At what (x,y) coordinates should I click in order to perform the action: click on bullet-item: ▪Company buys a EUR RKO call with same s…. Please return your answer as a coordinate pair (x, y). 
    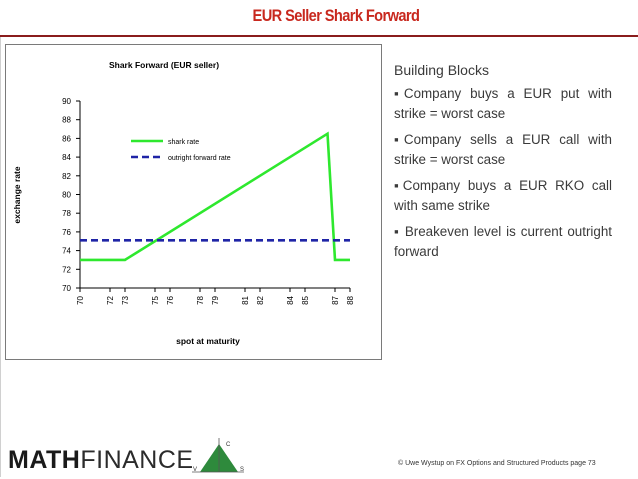
    Looking at the image, I should click on (503, 195).